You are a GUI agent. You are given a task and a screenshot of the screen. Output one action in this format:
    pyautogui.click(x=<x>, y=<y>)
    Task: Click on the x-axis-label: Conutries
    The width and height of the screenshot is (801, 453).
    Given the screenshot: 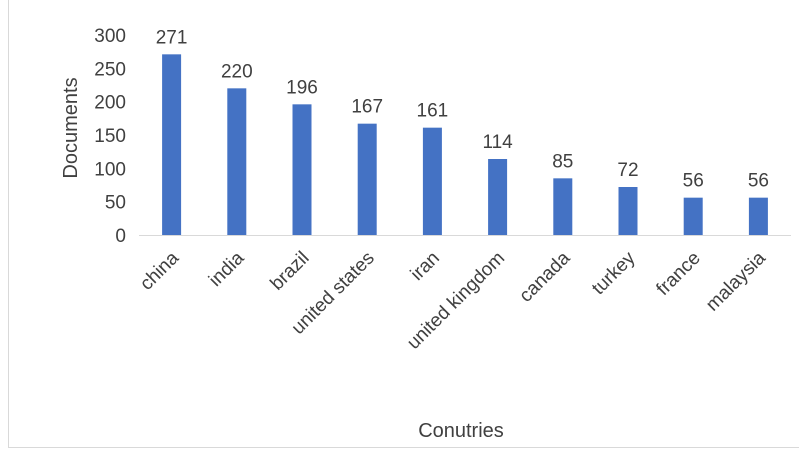 What is the action you would take?
    pyautogui.click(x=461, y=431)
    